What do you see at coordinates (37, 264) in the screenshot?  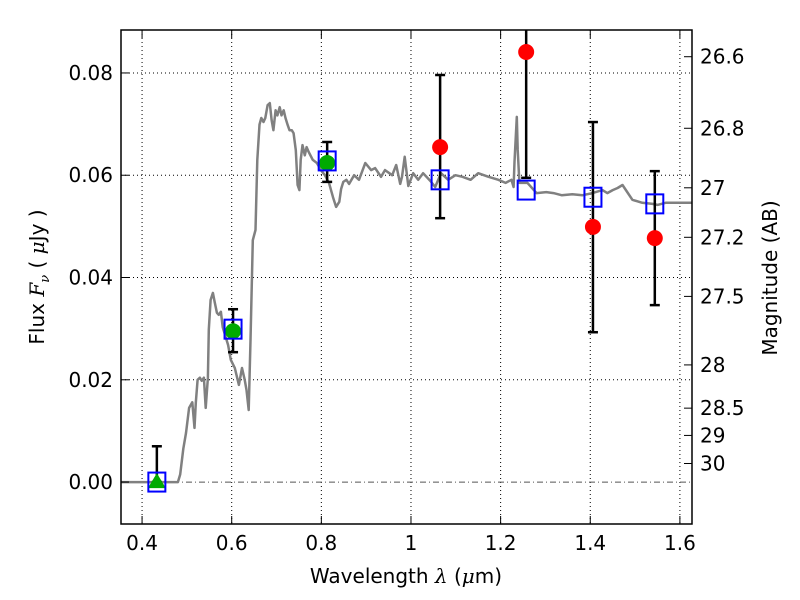 I see `y-axis-label-paren: (` at bounding box center [37, 264].